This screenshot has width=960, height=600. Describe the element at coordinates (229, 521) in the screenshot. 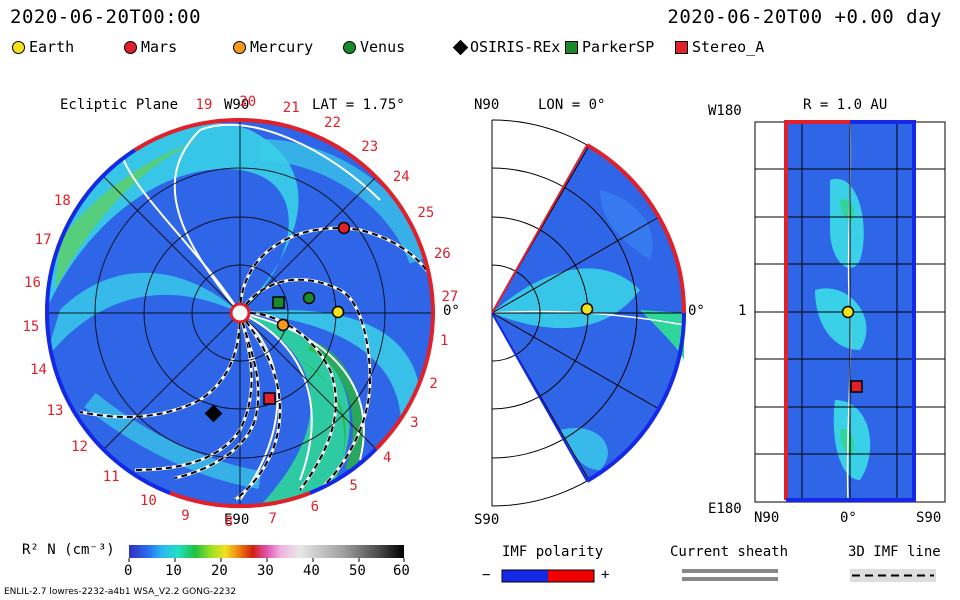

I see `rotation-number: 8` at that location.